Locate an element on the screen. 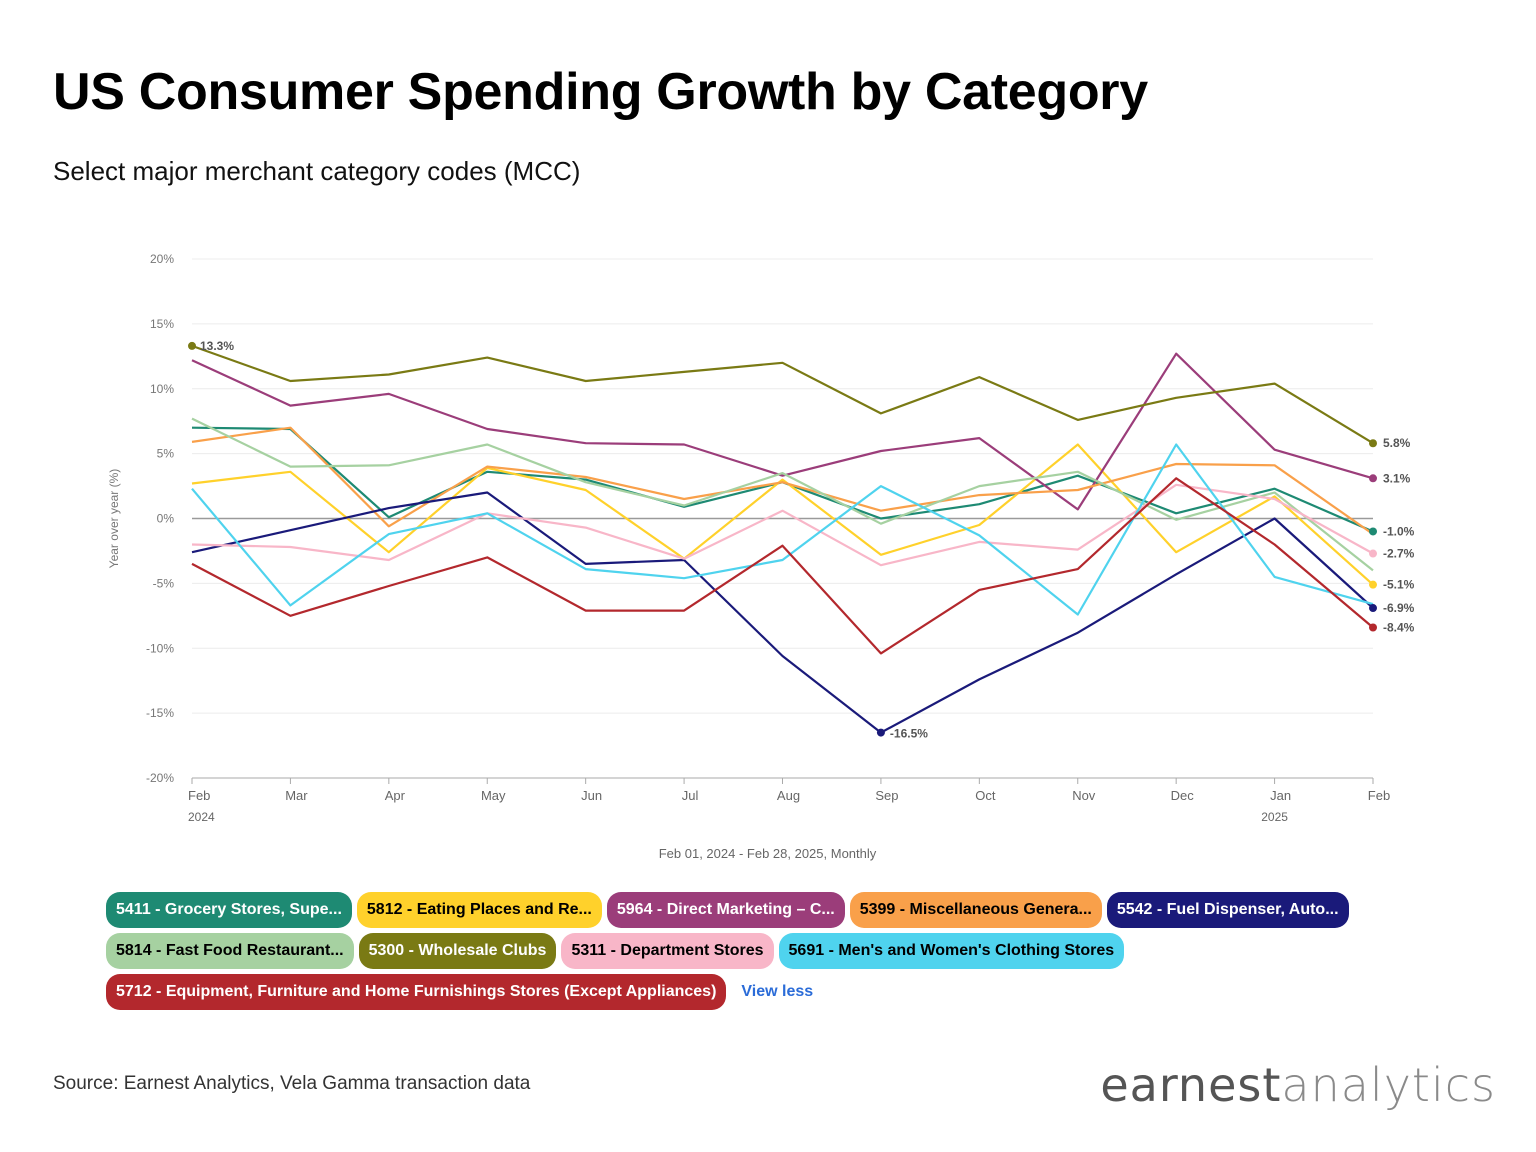 The height and width of the screenshot is (1152, 1536). y-tick-label: -5% is located at coordinates (164, 583).